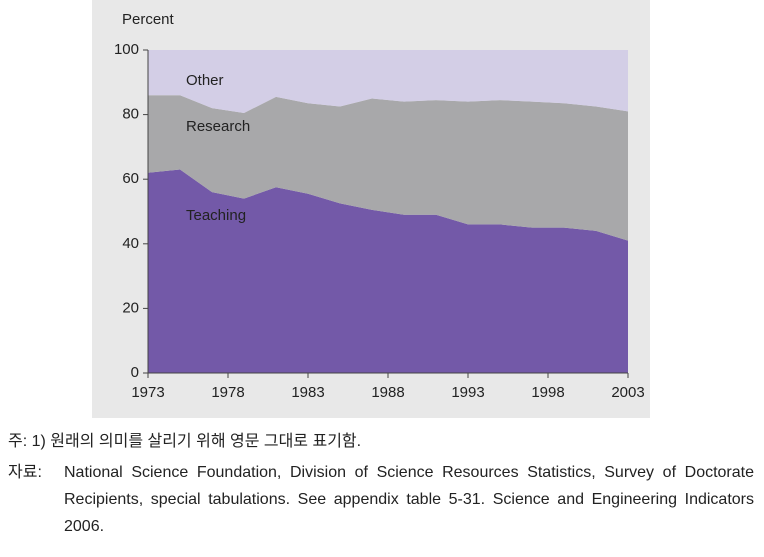 This screenshot has height=557, width=764. What do you see at coordinates (227, 392) in the screenshot?
I see `x-tick-label: 1978` at bounding box center [227, 392].